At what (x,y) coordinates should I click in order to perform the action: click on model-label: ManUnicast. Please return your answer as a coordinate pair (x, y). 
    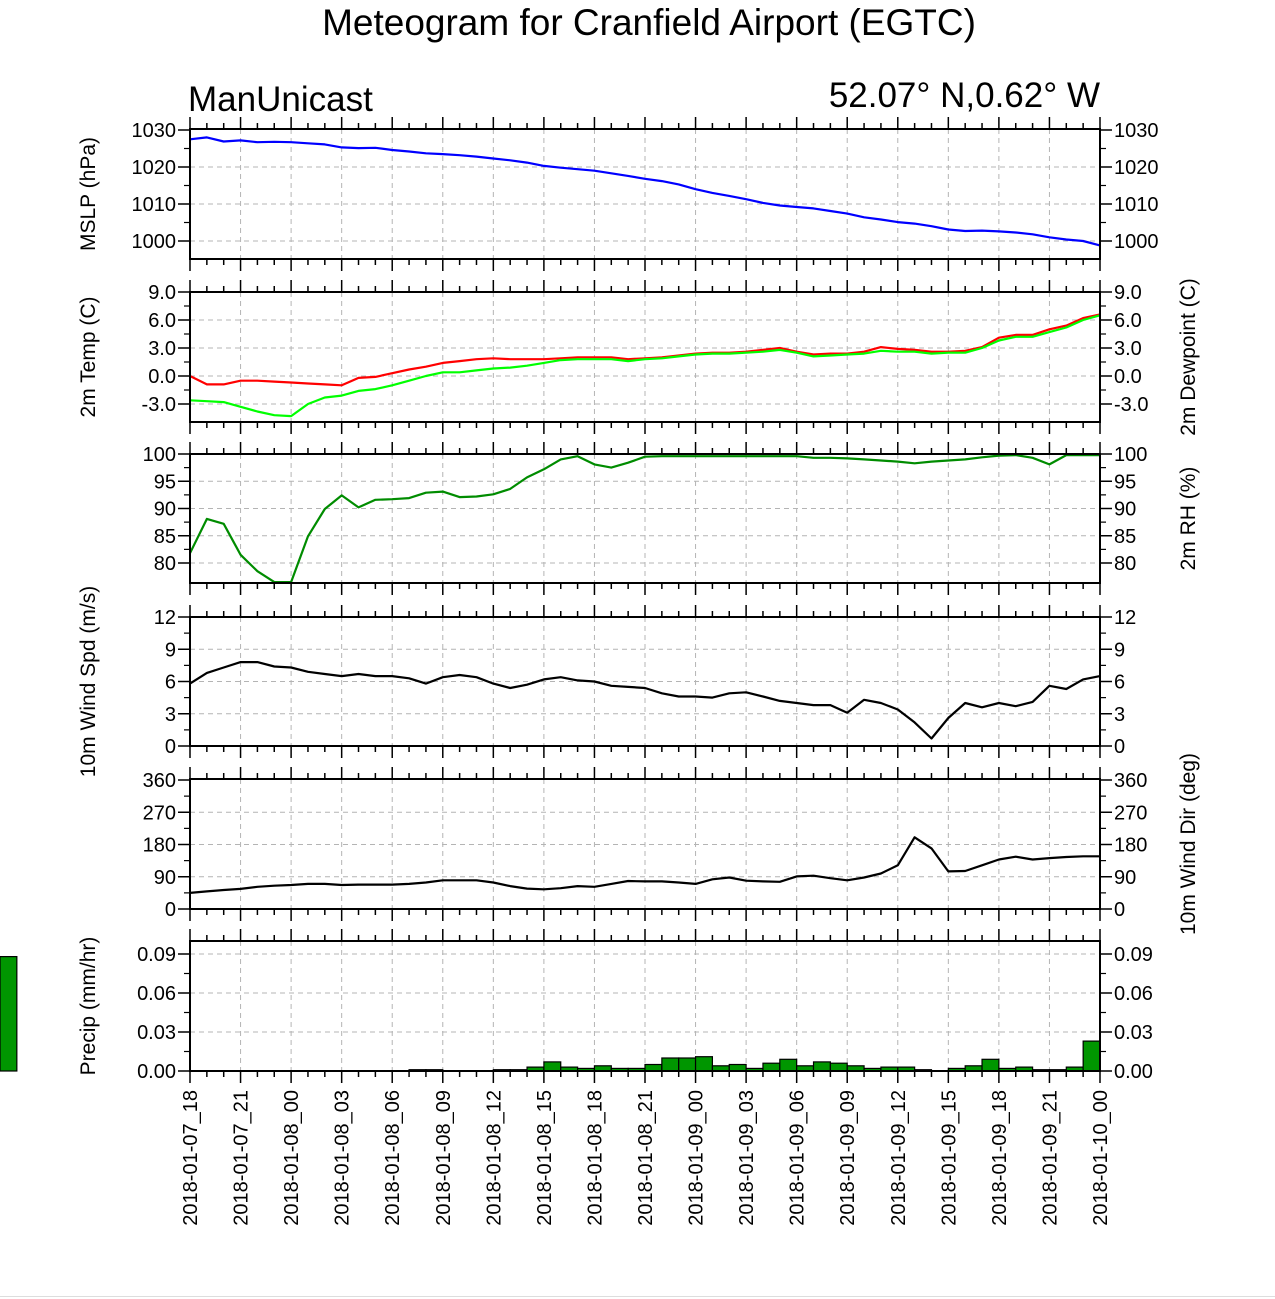
    Looking at the image, I should click on (280, 99).